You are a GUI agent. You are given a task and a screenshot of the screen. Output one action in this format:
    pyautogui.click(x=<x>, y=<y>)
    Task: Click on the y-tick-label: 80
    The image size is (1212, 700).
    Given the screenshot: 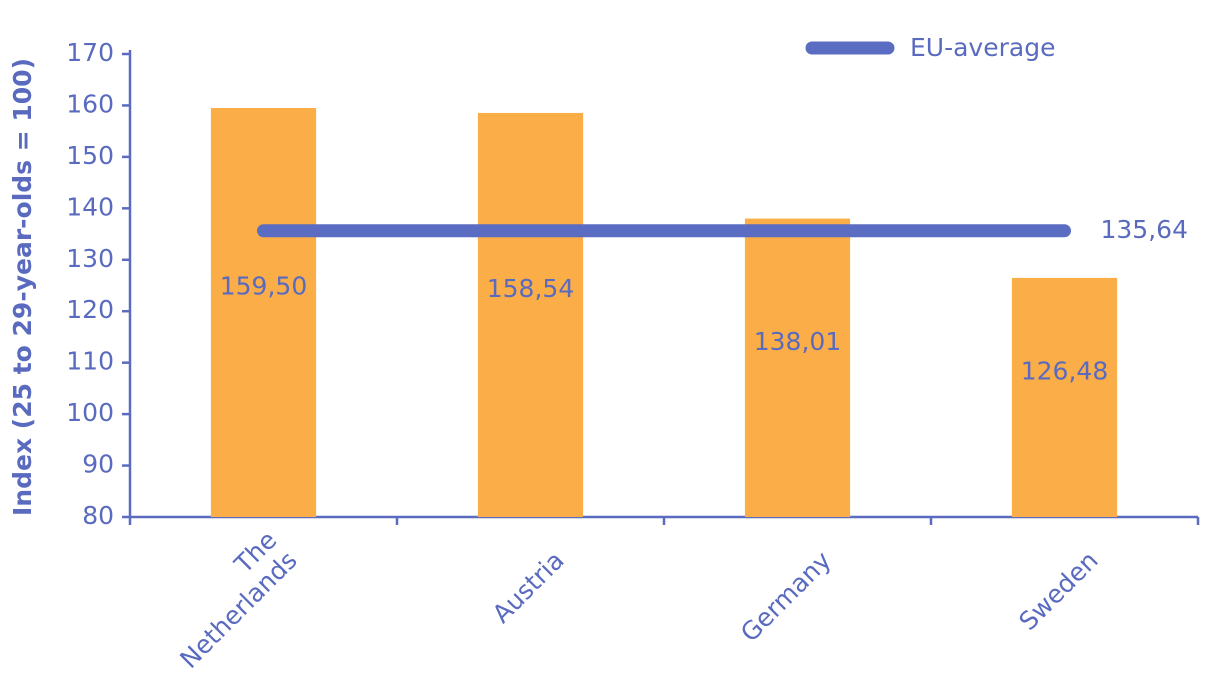 What is the action you would take?
    pyautogui.click(x=98, y=515)
    